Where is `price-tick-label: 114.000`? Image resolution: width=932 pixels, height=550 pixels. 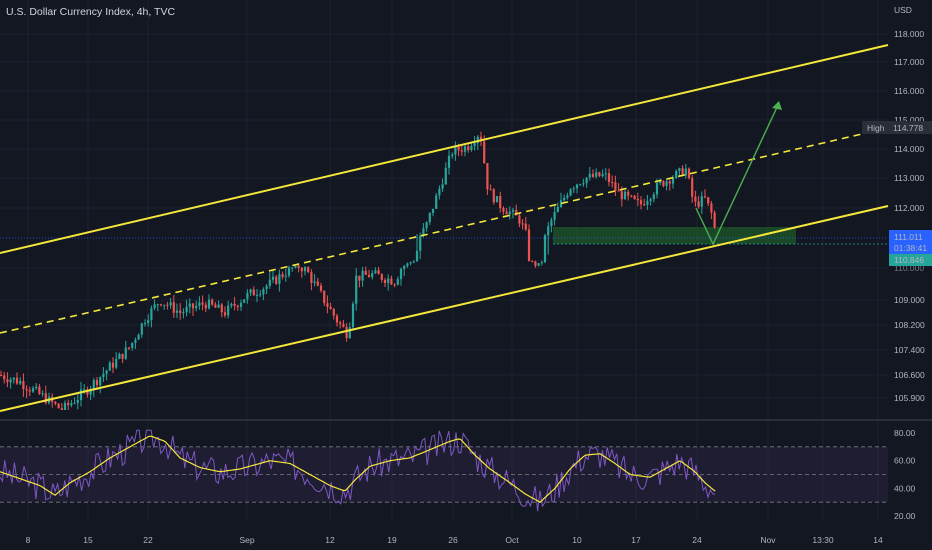 price-tick-label: 114.000 is located at coordinates (909, 149).